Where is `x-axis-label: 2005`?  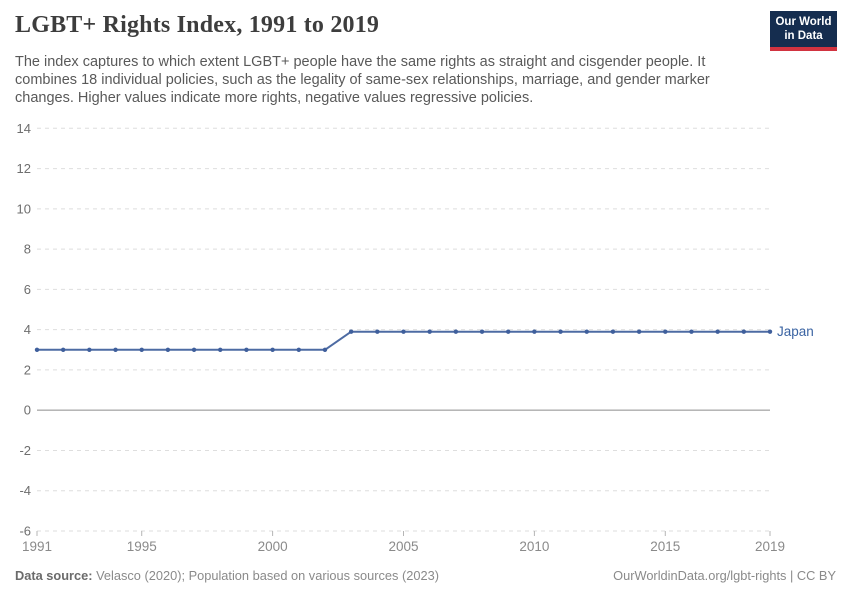 x-axis-label: 2005 is located at coordinates (403, 546).